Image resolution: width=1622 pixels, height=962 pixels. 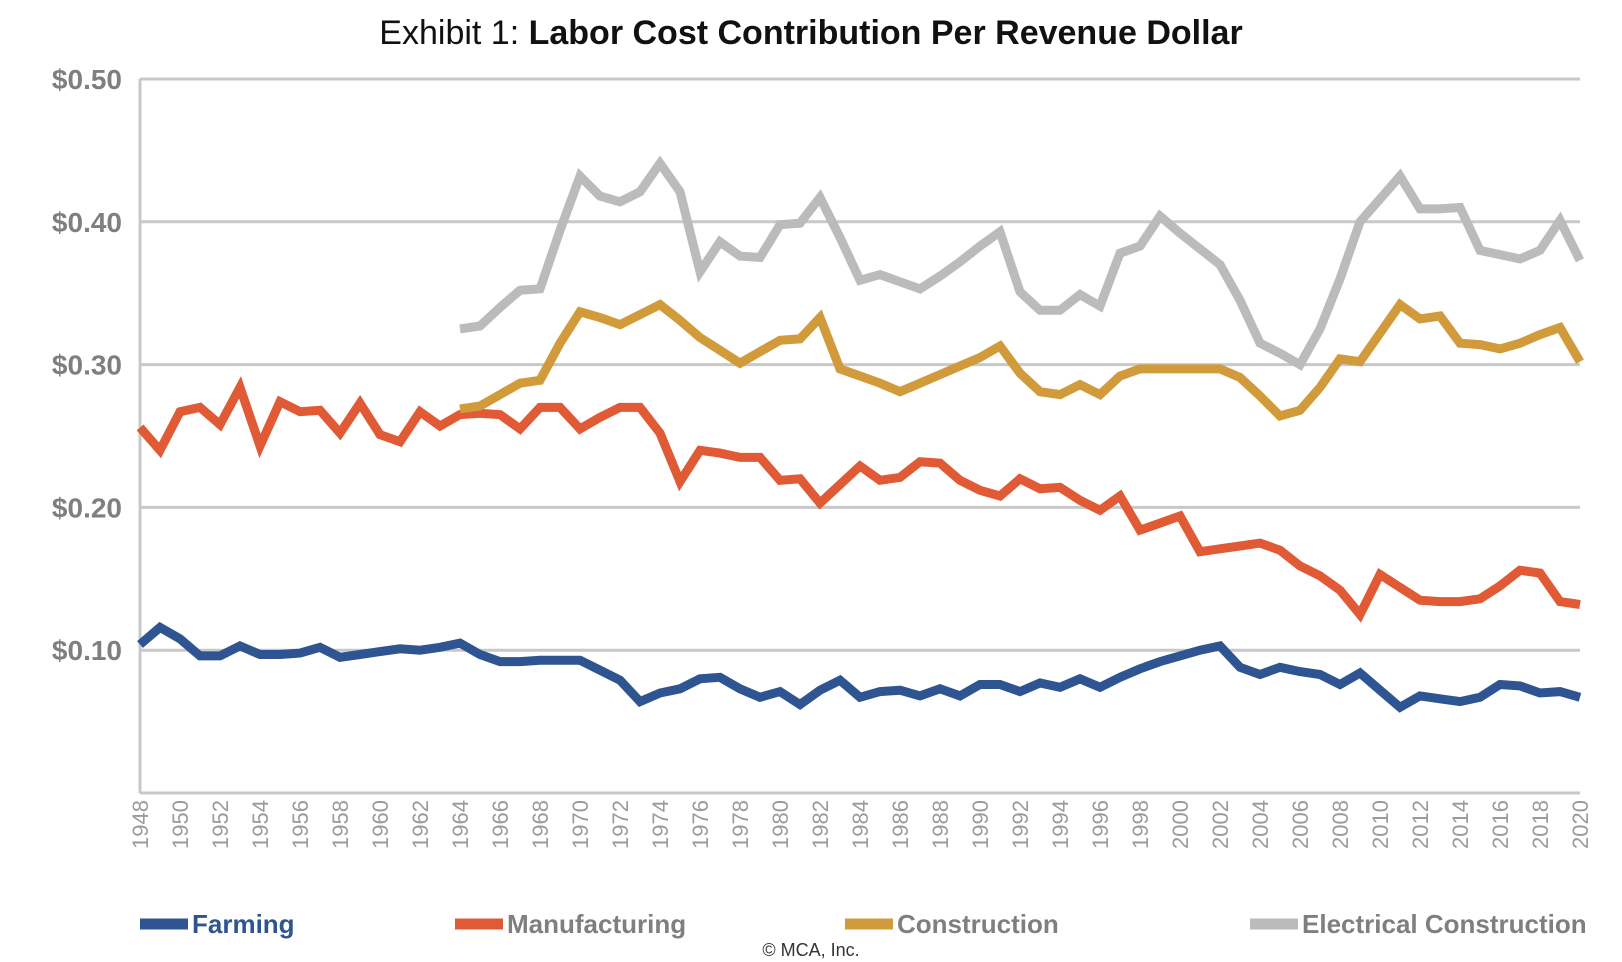 What do you see at coordinates (1300, 824) in the screenshot?
I see `x-tick-label: 2006` at bounding box center [1300, 824].